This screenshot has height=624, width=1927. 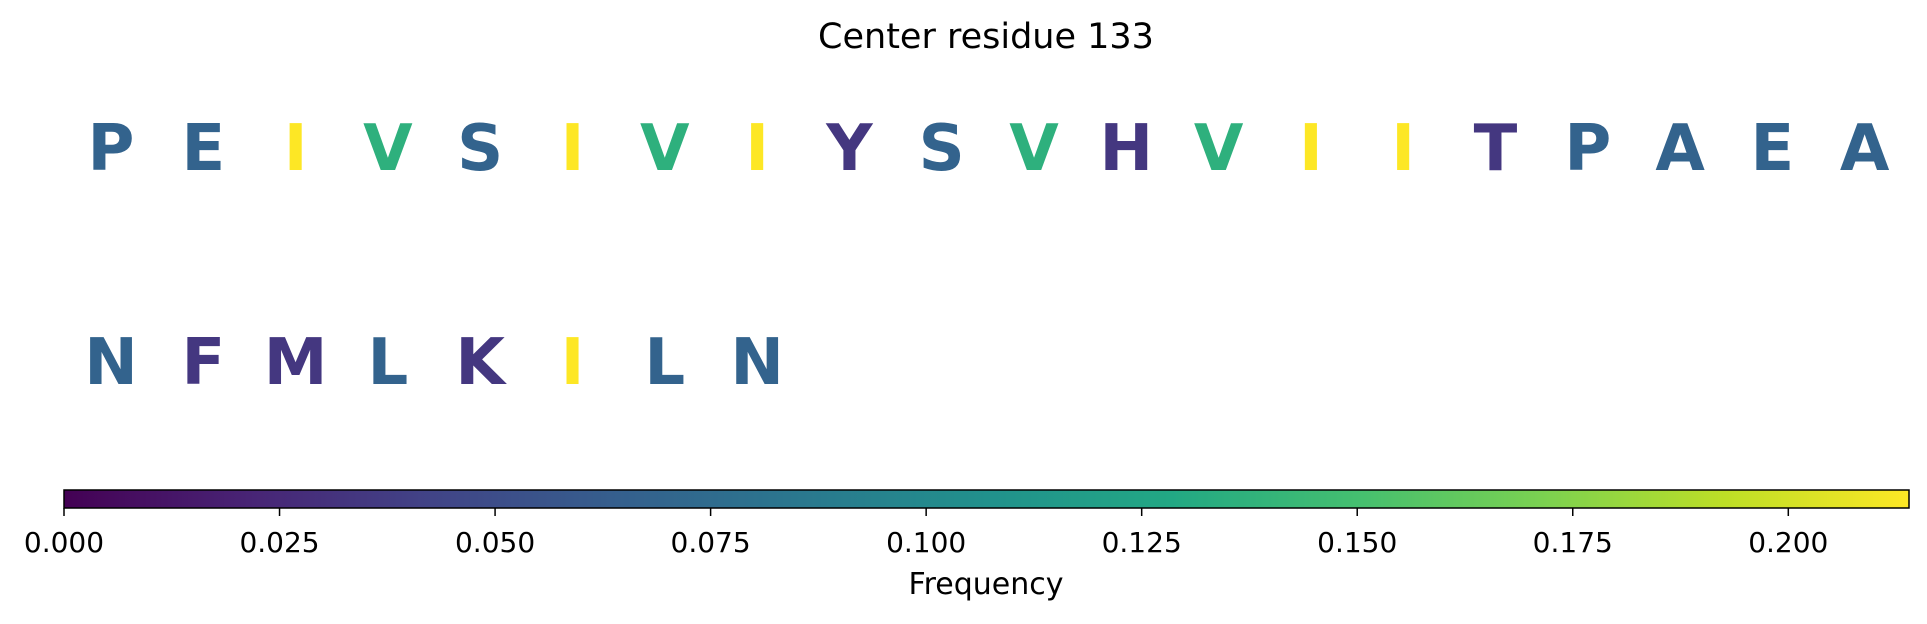 I want to click on residue-letter-r0-c11: H, so click(x=1127, y=149).